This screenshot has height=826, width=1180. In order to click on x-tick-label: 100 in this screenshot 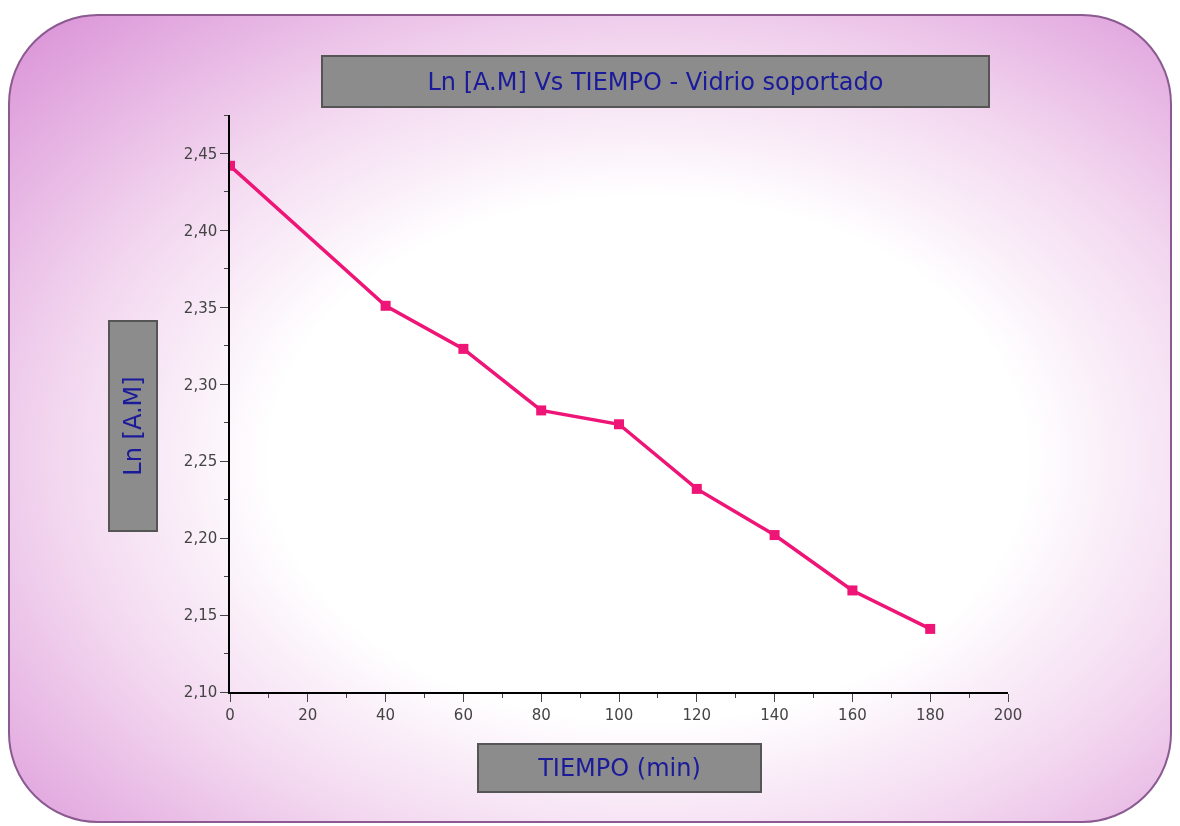, I will do `click(619, 714)`.